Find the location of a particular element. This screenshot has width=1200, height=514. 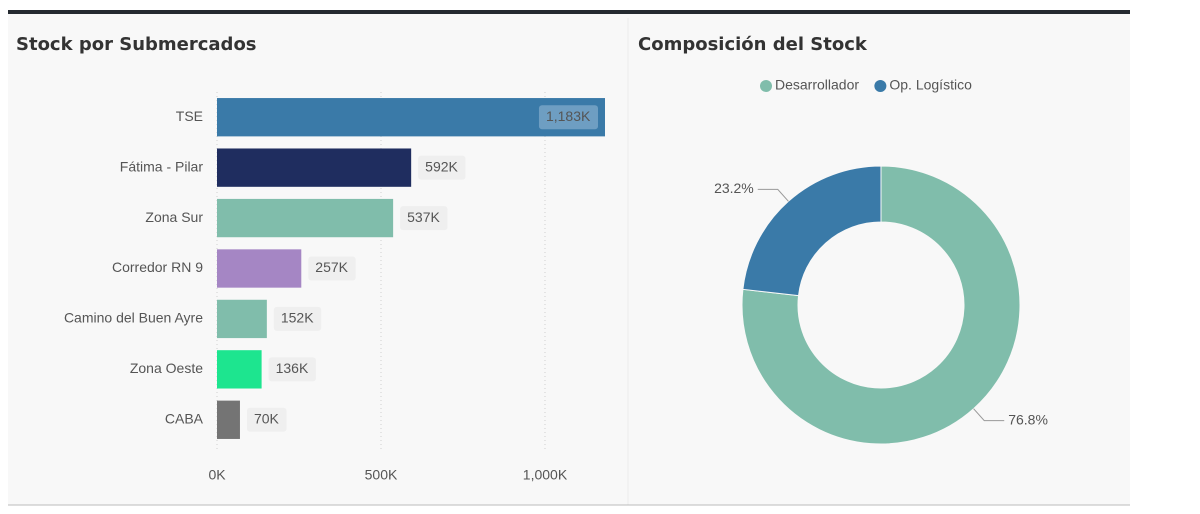

x-tick-label: 1,000K is located at coordinates (545, 475).